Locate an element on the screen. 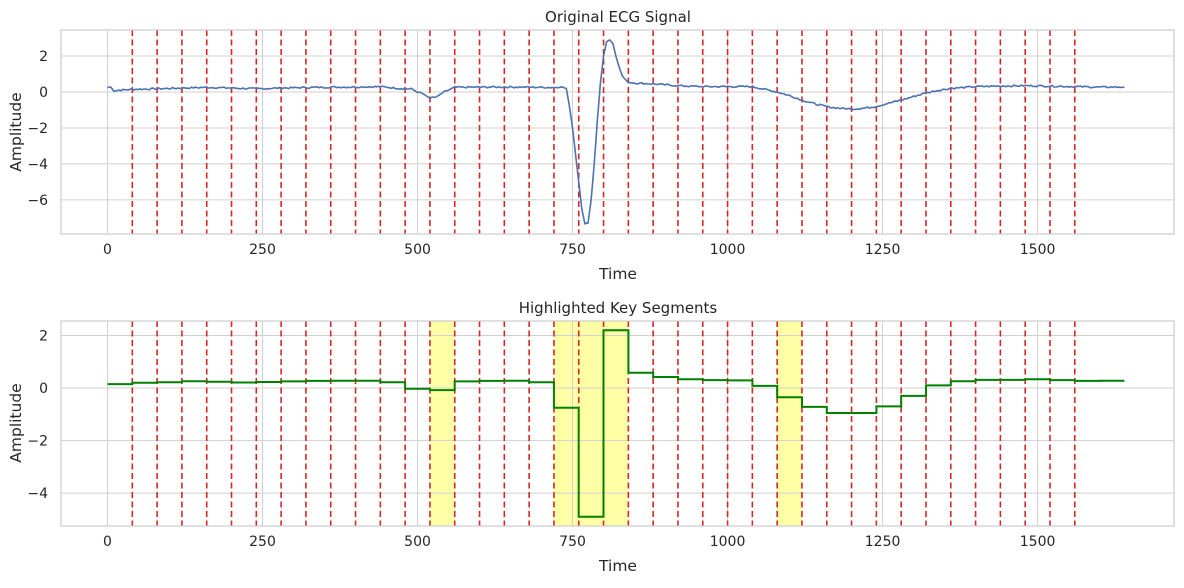 This screenshot has height=588, width=1184. key-segments-xlabel: Time is located at coordinates (617, 566).